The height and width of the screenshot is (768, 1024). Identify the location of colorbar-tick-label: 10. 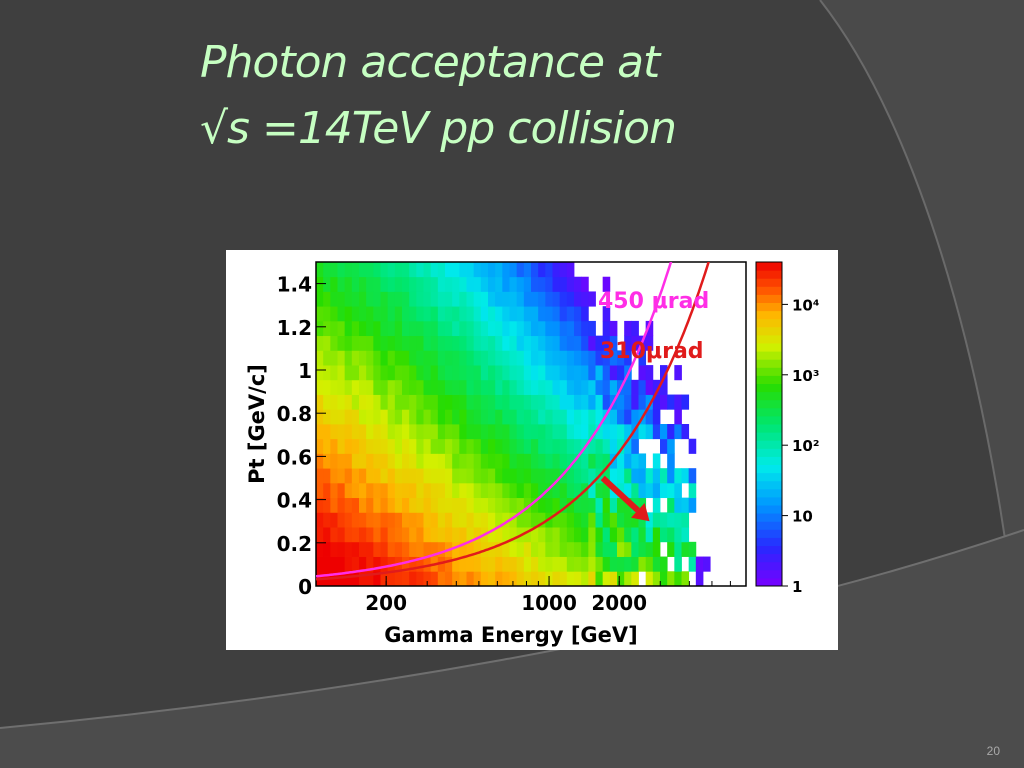
(802, 517).